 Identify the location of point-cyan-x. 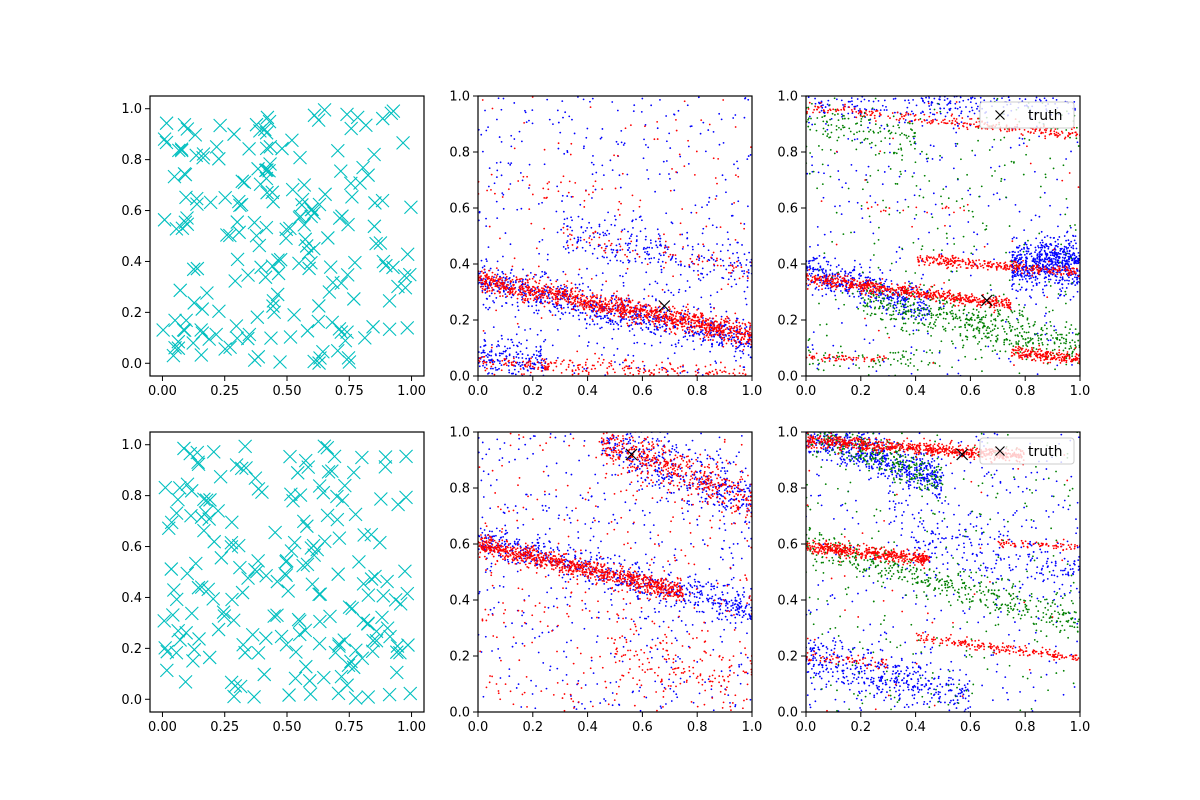
(282, 148).